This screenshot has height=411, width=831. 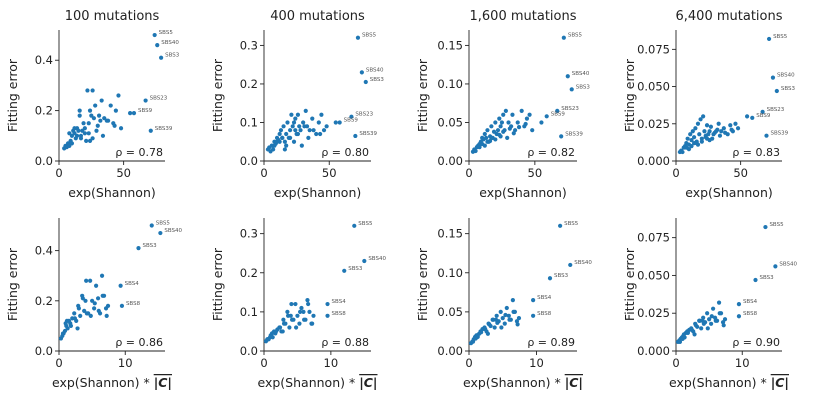 What do you see at coordinates (139, 152) in the screenshot?
I see `correlation-label: ρ = 0.78` at bounding box center [139, 152].